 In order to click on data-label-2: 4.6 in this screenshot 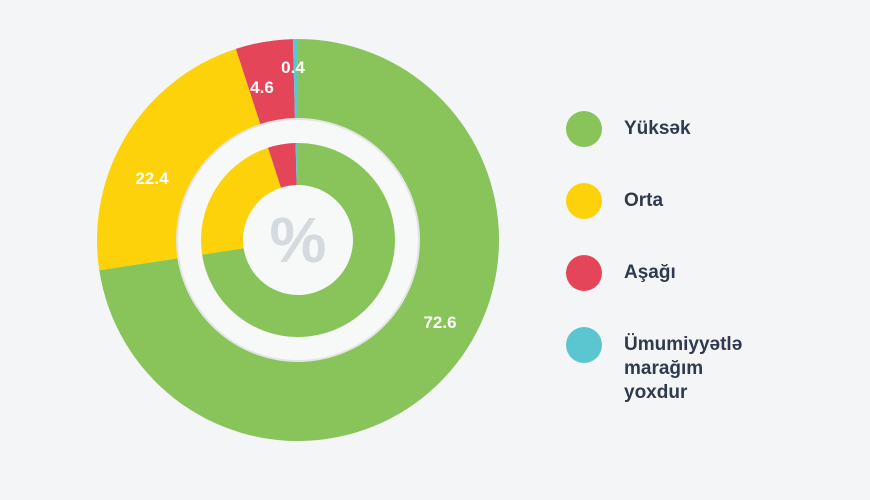, I will do `click(262, 87)`.